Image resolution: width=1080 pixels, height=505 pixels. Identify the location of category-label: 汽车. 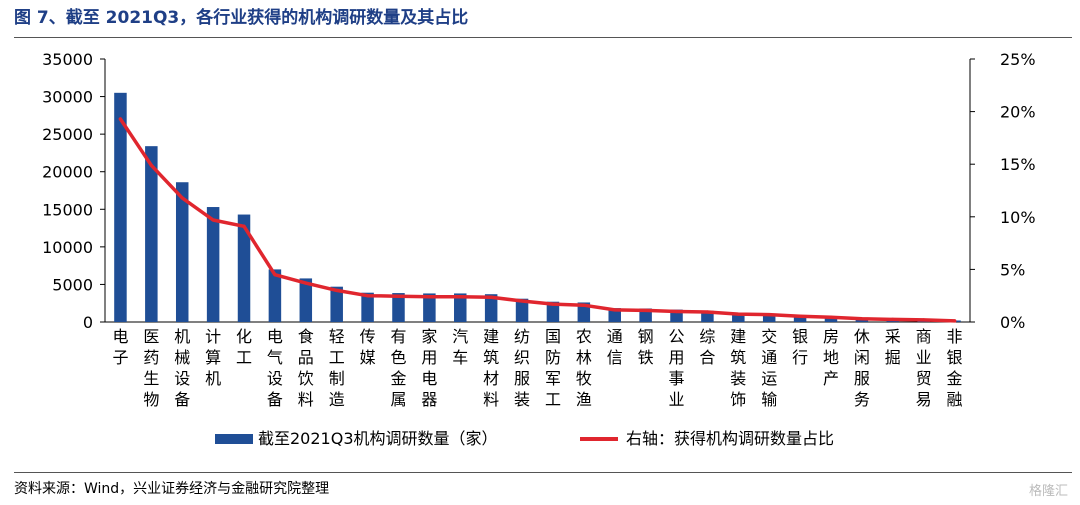
(460, 347).